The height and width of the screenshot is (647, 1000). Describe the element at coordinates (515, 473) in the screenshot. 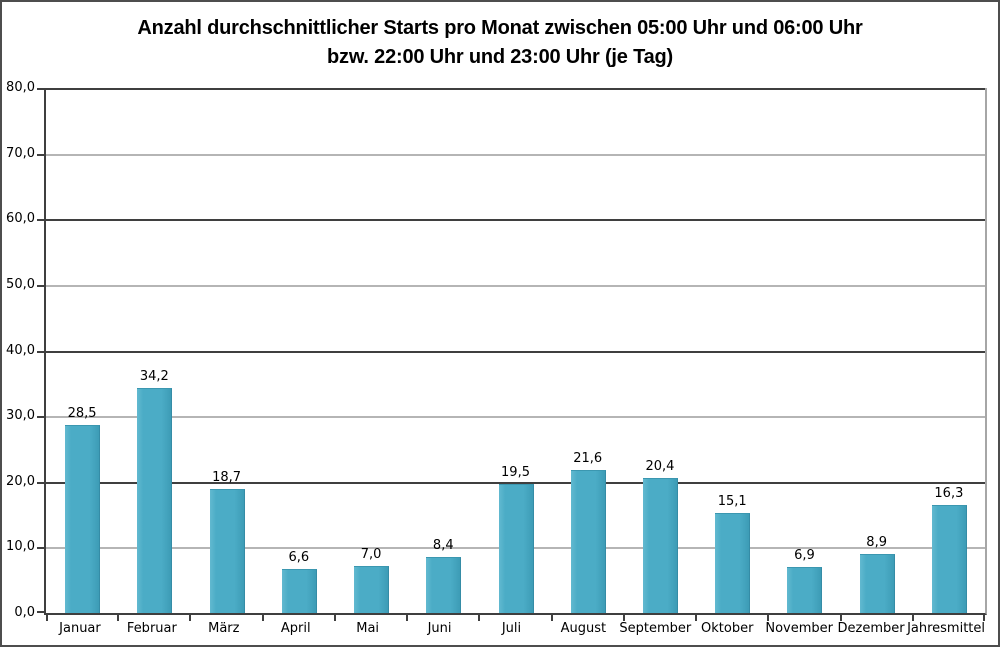

I see `bar-value-label-juli: 19,5` at that location.